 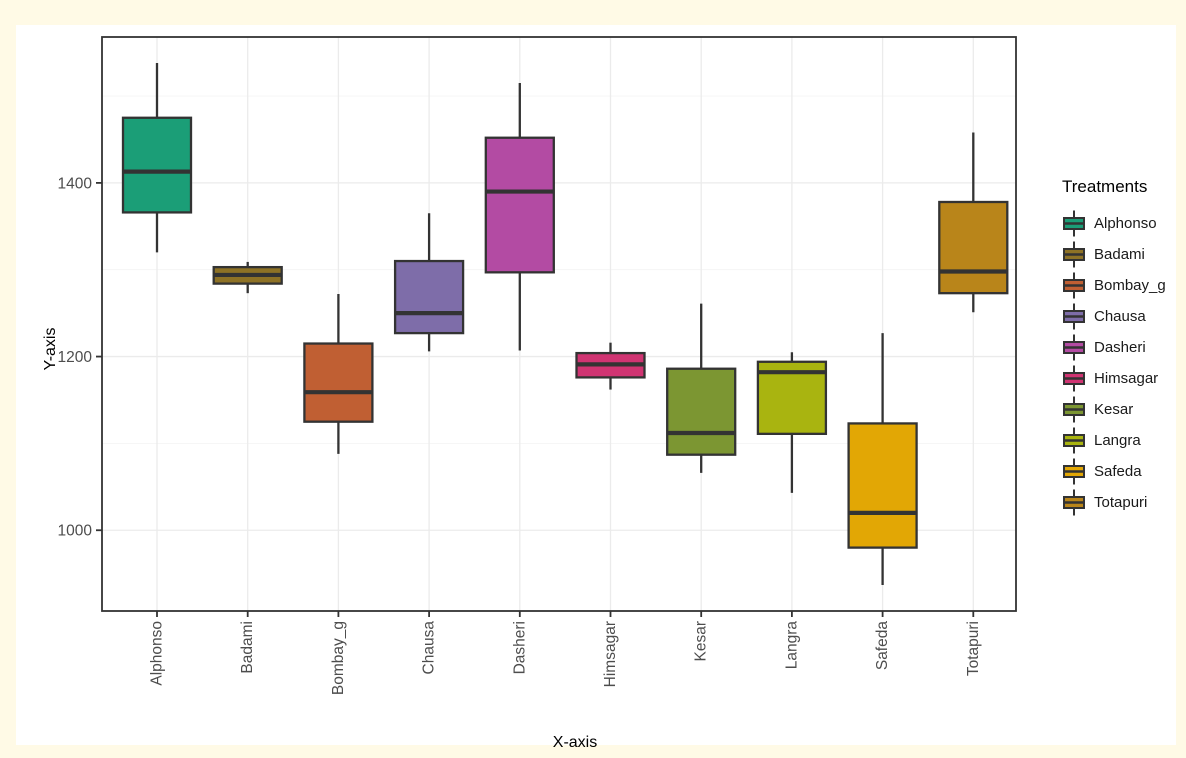 What do you see at coordinates (1130, 285) in the screenshot?
I see `legend-item-label: Bombay_g` at bounding box center [1130, 285].